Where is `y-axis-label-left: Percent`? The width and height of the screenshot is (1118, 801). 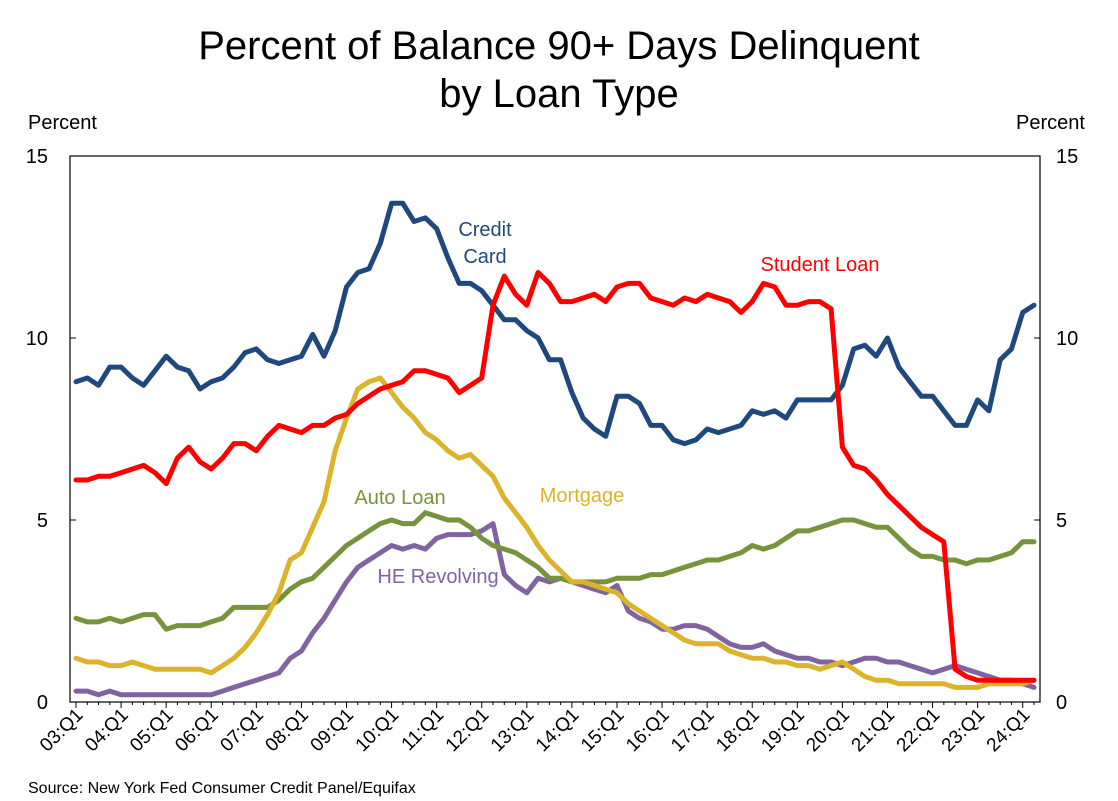 y-axis-label-left: Percent is located at coordinates (62, 123).